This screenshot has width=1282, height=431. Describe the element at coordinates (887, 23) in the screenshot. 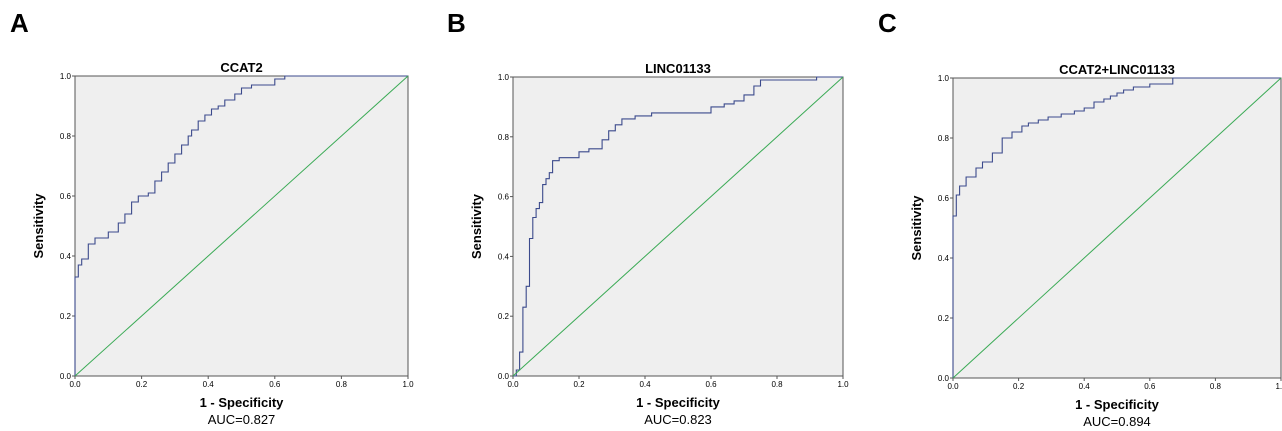

I see `panel-letter-c: C` at that location.